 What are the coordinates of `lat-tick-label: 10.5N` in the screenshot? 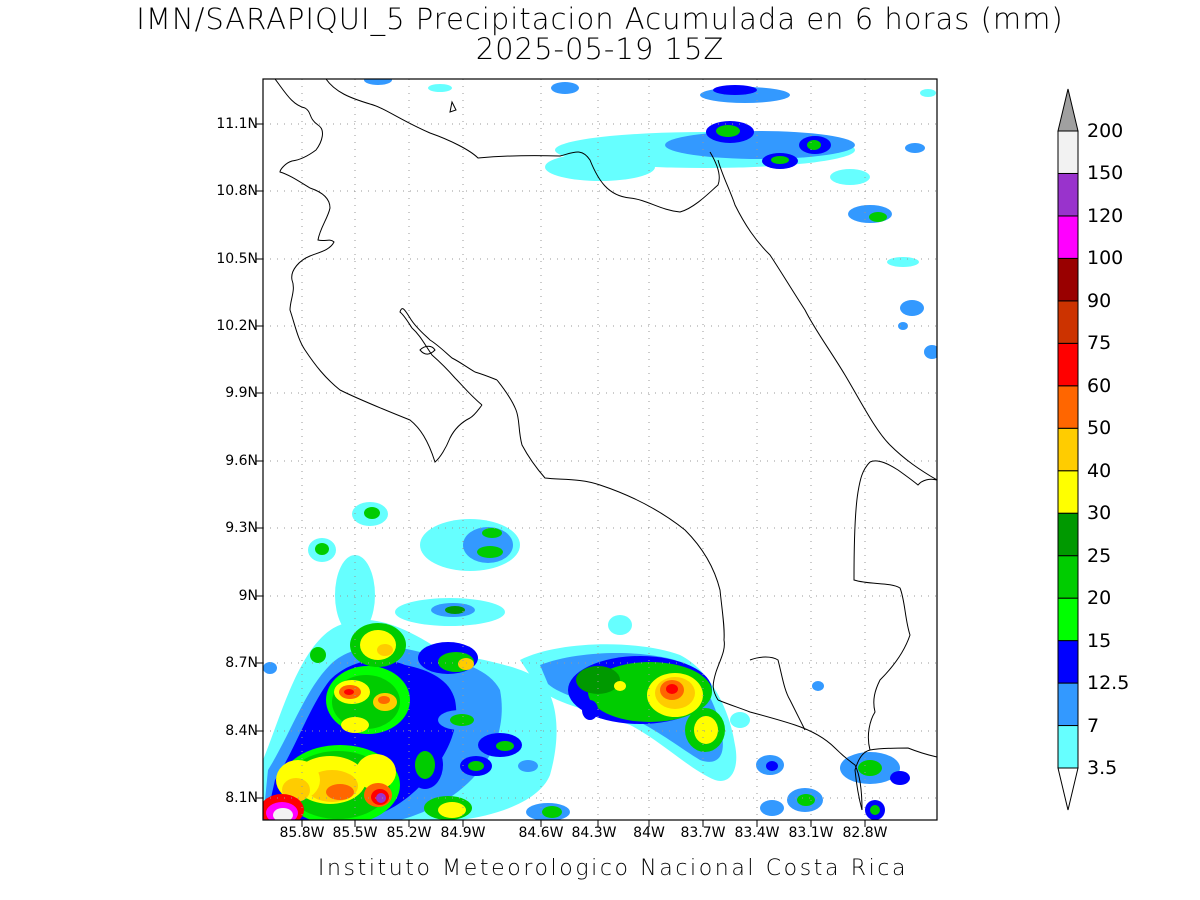 It's located at (237, 259).